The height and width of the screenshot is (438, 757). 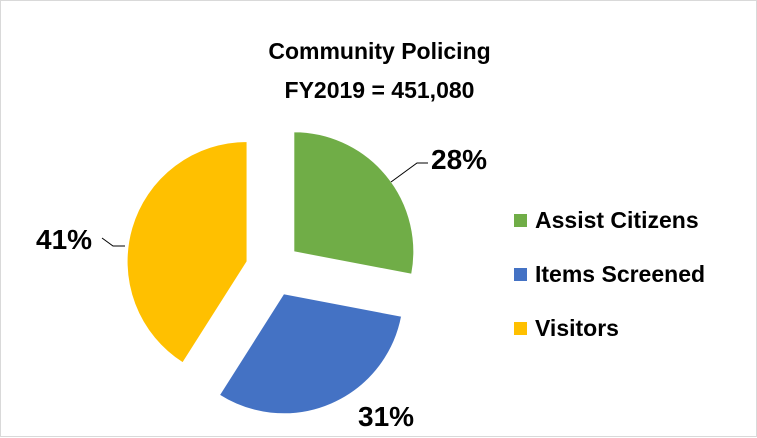 What do you see at coordinates (520, 328) in the screenshot?
I see `legend-swatch-visitors` at bounding box center [520, 328].